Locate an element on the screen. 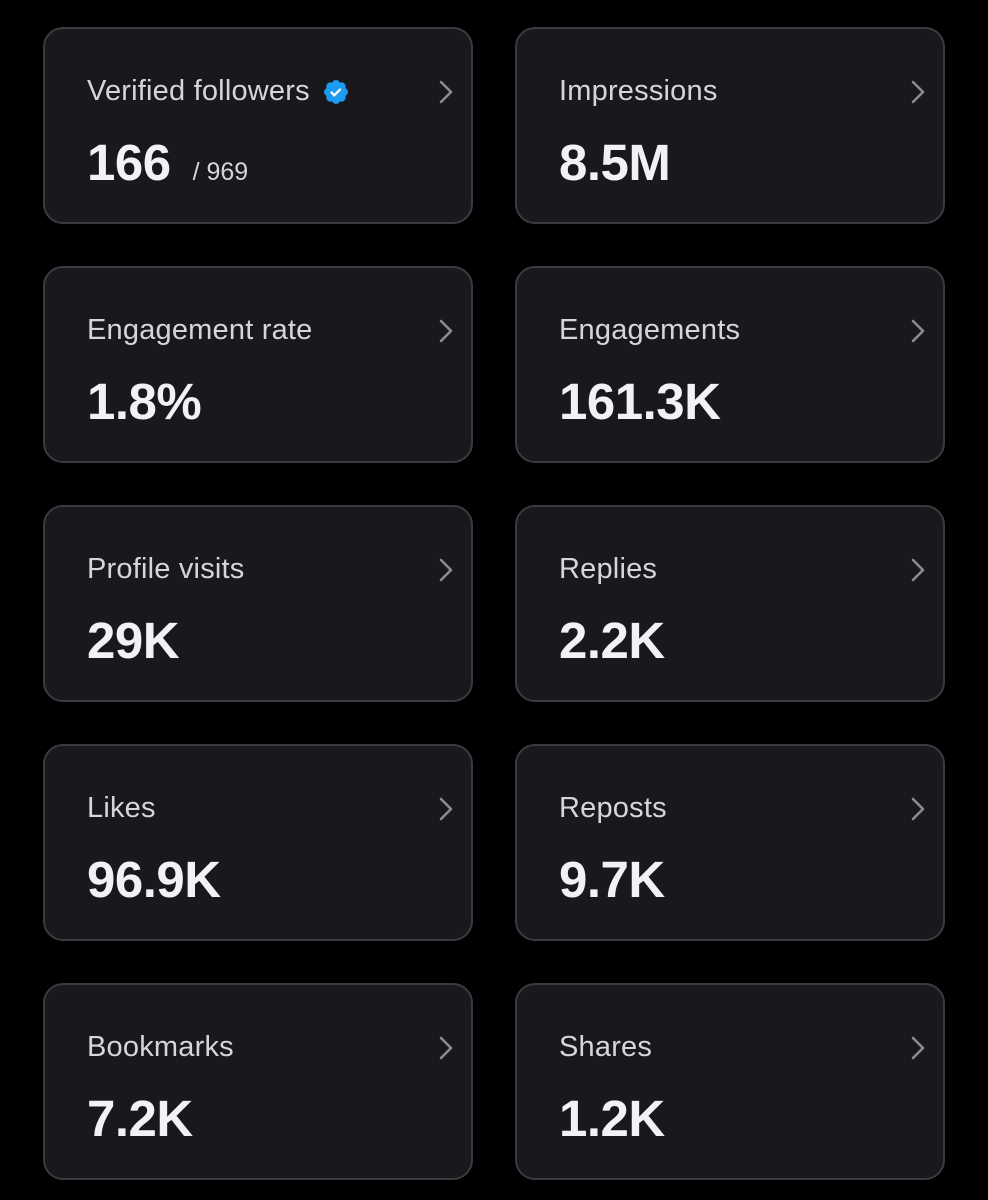 This screenshot has height=1200, width=988. metric-label: Impressions is located at coordinates (638, 91).